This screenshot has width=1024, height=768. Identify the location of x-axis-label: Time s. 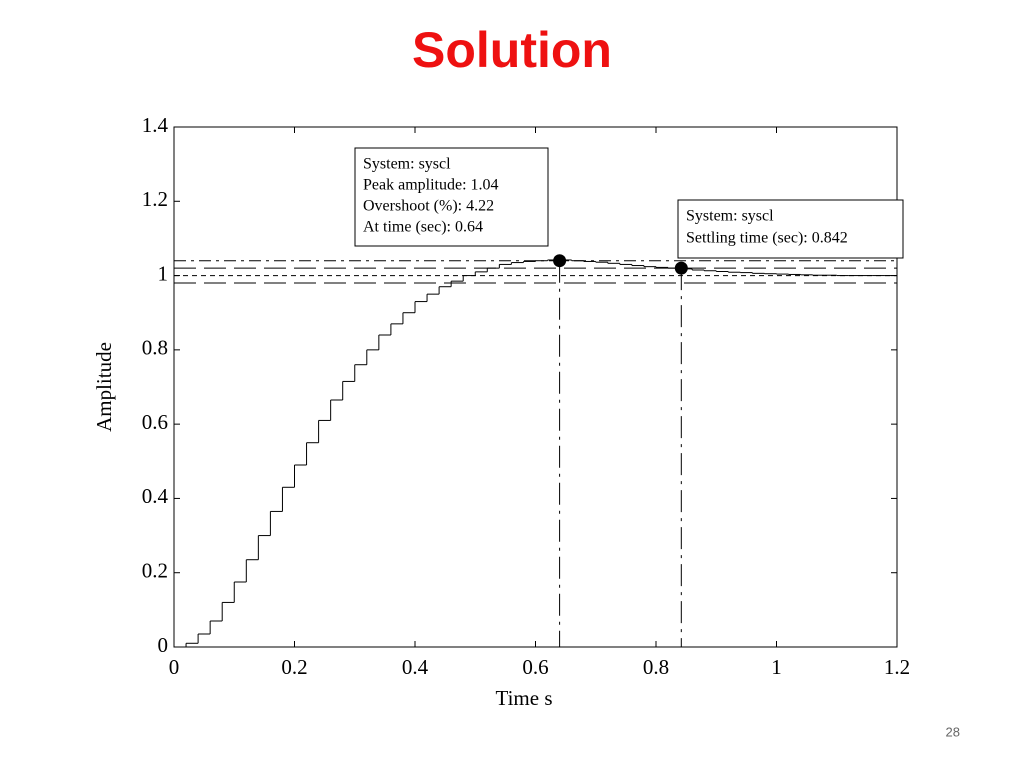
(523, 698).